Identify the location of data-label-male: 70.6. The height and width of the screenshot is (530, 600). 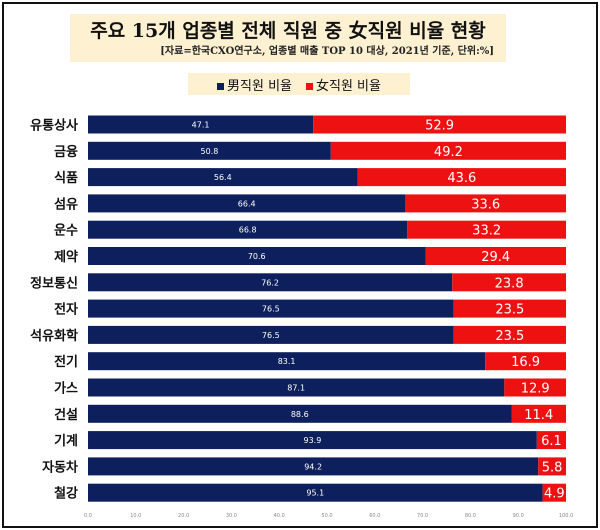
(257, 256).